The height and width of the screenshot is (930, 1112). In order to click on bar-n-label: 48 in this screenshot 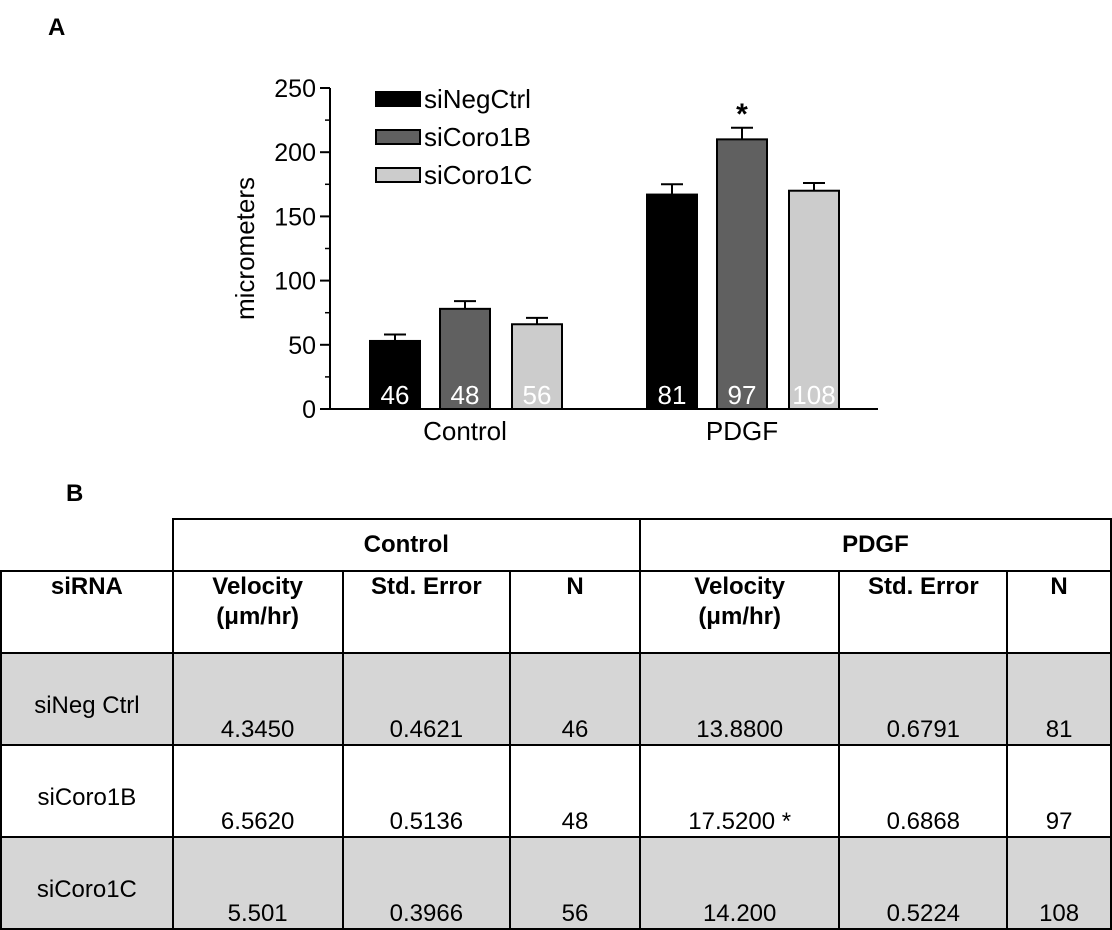, I will do `click(465, 395)`.